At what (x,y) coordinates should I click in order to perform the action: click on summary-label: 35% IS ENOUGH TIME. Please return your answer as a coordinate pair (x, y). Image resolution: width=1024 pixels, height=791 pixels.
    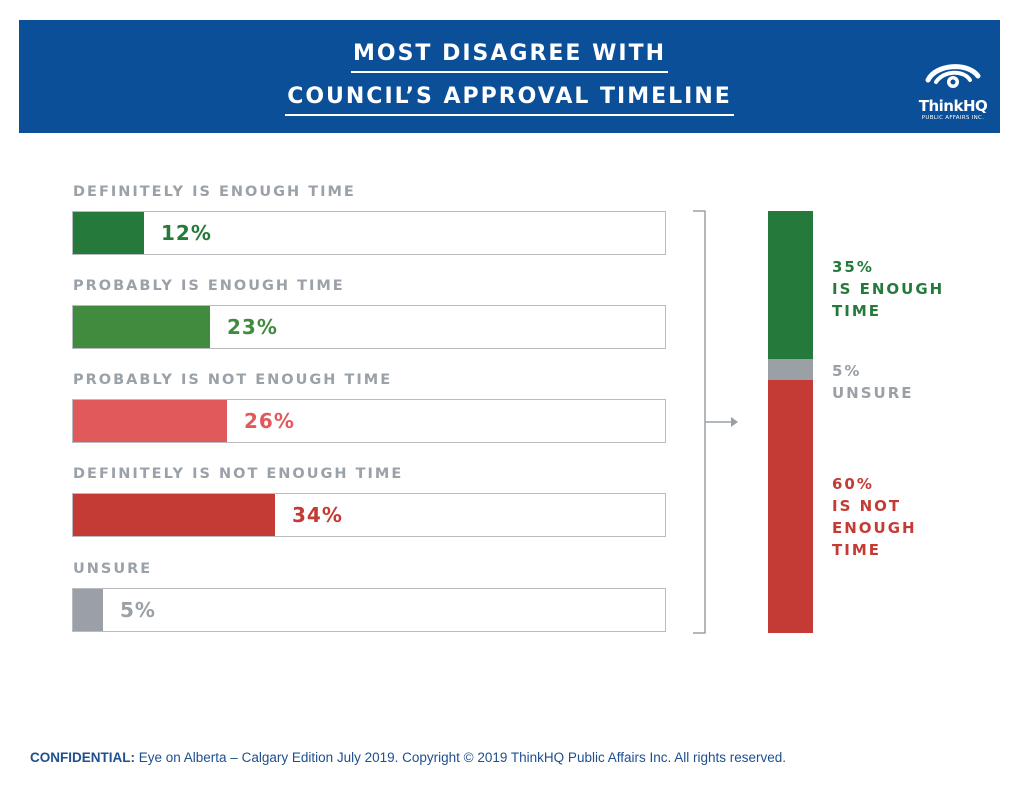
    Looking at the image, I should click on (888, 289).